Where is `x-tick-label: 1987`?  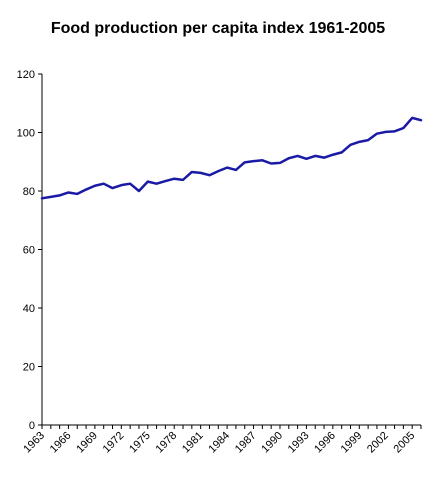
x-tick-label: 1987 is located at coordinates (246, 443).